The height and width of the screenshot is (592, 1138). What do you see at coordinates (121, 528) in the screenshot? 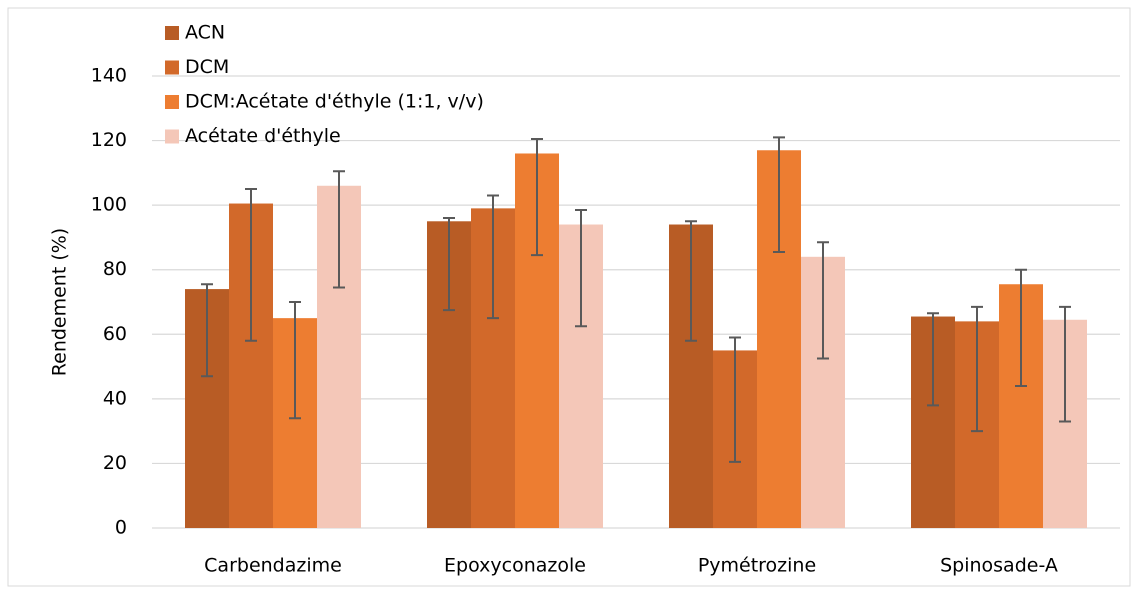
I see `y-tick-label: 0` at bounding box center [121, 528].